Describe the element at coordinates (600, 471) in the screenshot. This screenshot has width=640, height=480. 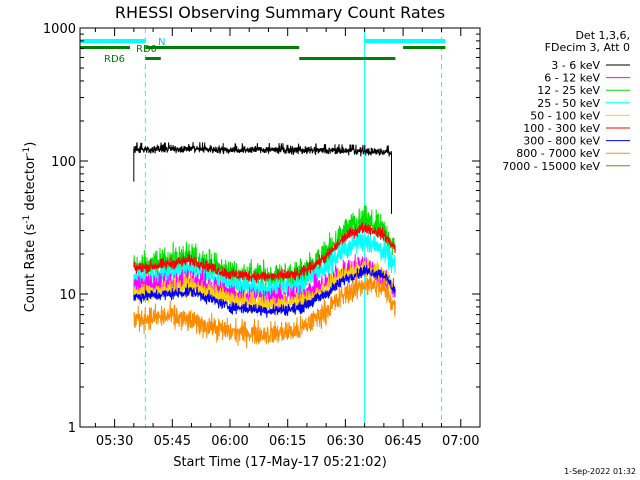
I see `footer-date: 1-Sep-2022 01:32` at that location.